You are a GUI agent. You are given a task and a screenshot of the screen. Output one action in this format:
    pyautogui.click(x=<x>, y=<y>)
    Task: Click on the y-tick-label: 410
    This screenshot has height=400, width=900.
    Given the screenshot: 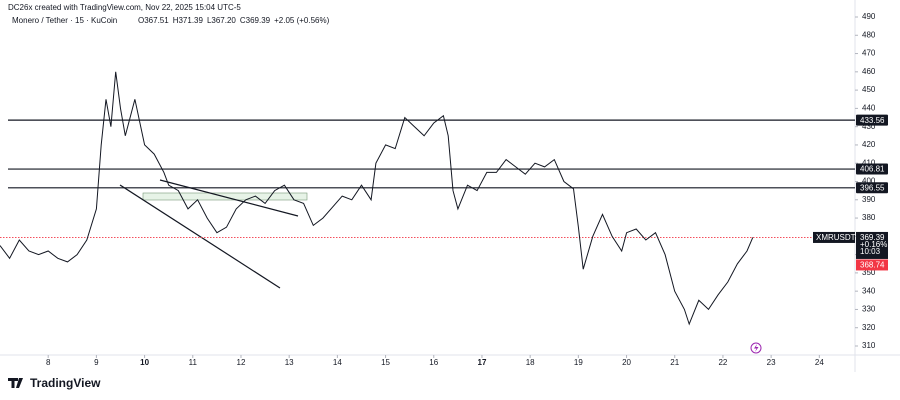 What is the action you would take?
    pyautogui.click(x=869, y=162)
    